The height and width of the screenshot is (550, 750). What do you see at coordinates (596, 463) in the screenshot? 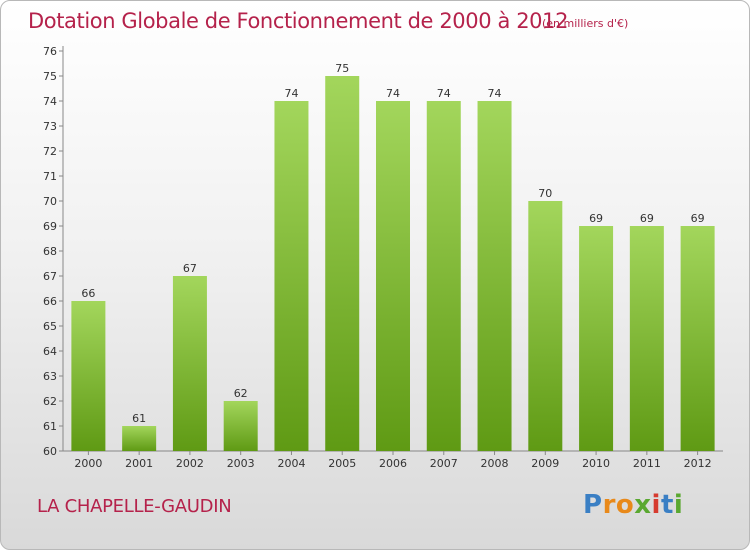
I see `x-tick-label: 2010` at bounding box center [596, 463].